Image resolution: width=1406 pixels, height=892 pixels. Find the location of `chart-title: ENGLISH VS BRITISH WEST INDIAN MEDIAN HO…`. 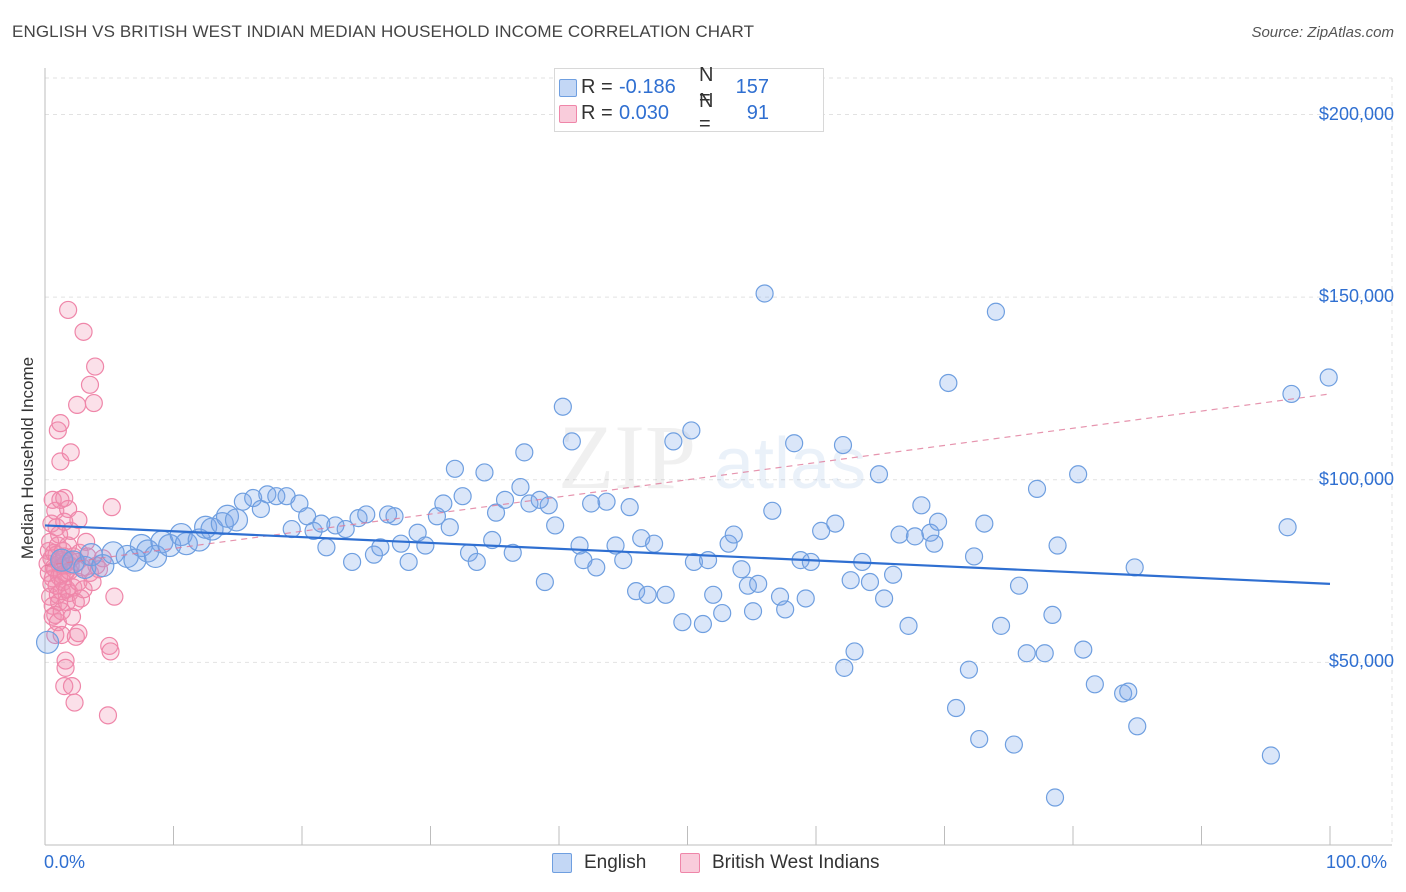

chart-title: ENGLISH VS BRITISH WEST INDIAN MEDIAN HO… is located at coordinates (383, 31).